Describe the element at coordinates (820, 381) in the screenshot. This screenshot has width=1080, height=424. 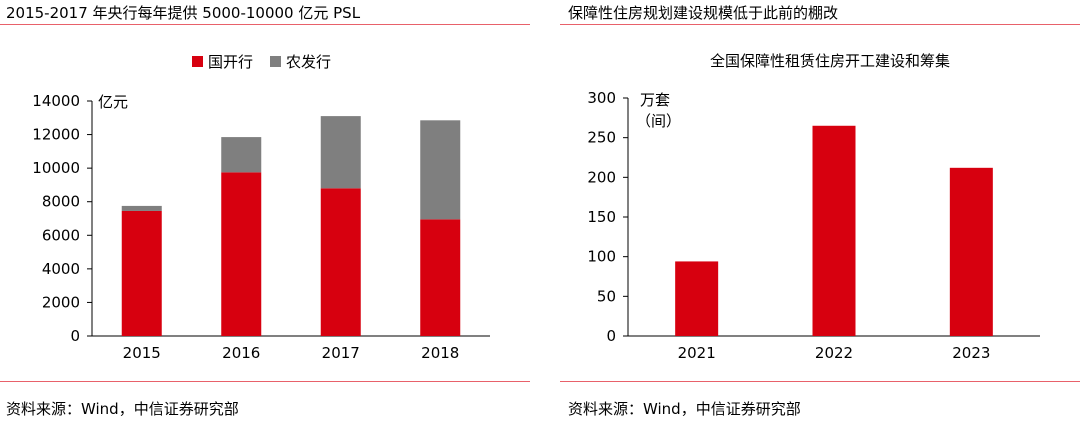
I see `right-bottom-rule` at that location.